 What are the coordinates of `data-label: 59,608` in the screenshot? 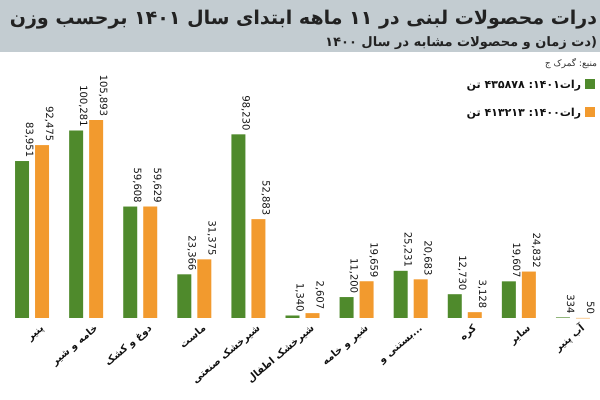 It's located at (136, 185).